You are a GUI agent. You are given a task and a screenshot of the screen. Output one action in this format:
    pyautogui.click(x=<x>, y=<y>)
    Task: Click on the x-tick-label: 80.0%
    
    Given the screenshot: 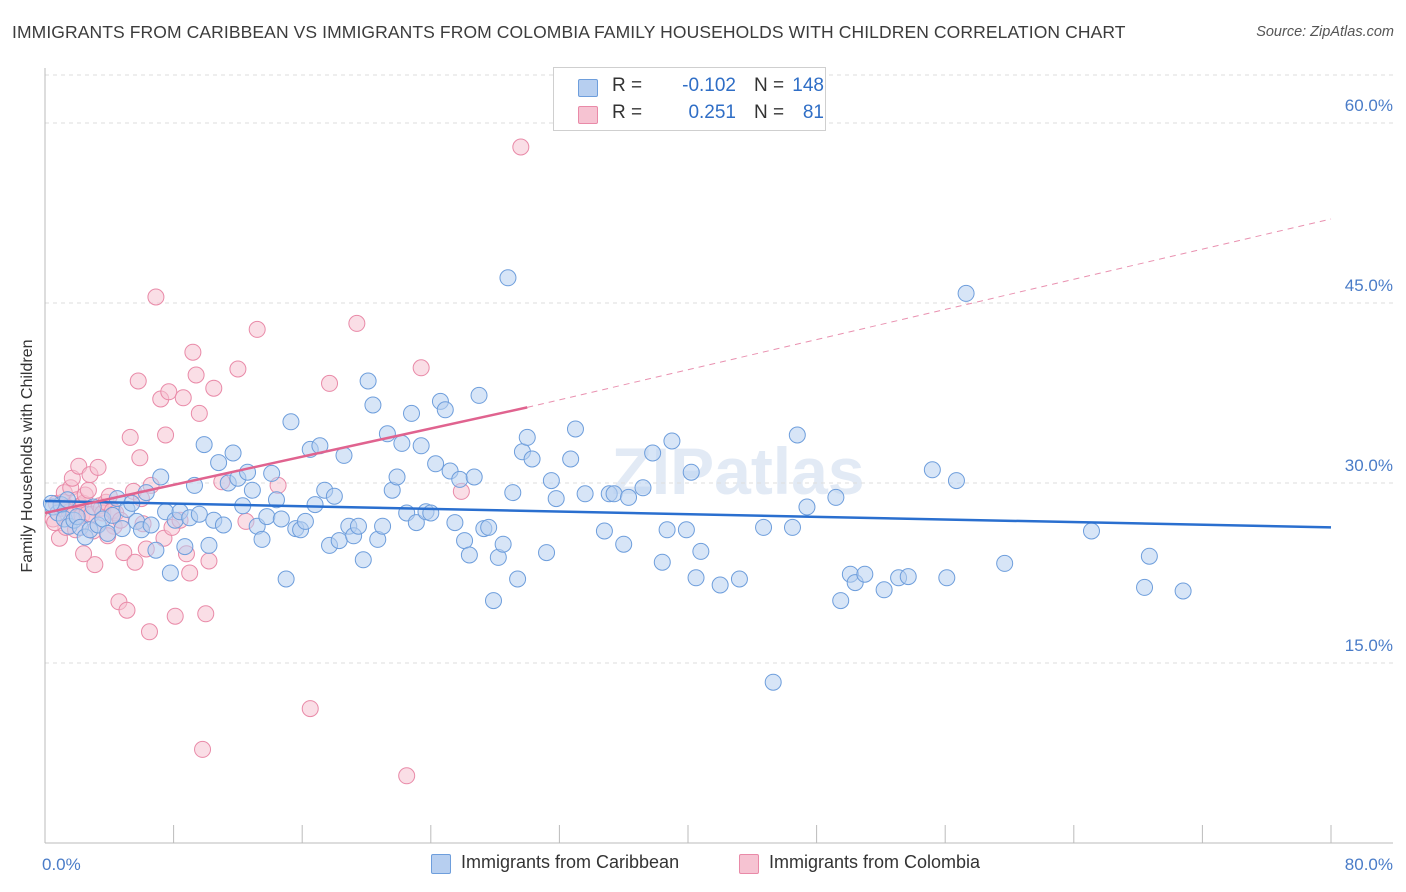 What is the action you would take?
    pyautogui.click(x=1369, y=864)
    